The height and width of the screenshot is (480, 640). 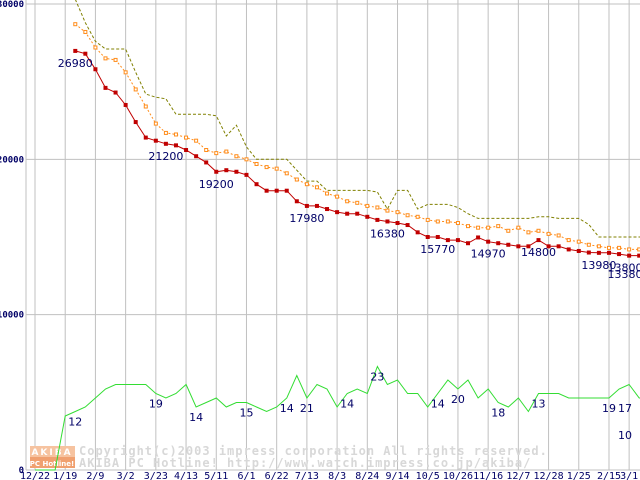 I want to click on min-price-data-label: 13980, so click(x=598, y=265).